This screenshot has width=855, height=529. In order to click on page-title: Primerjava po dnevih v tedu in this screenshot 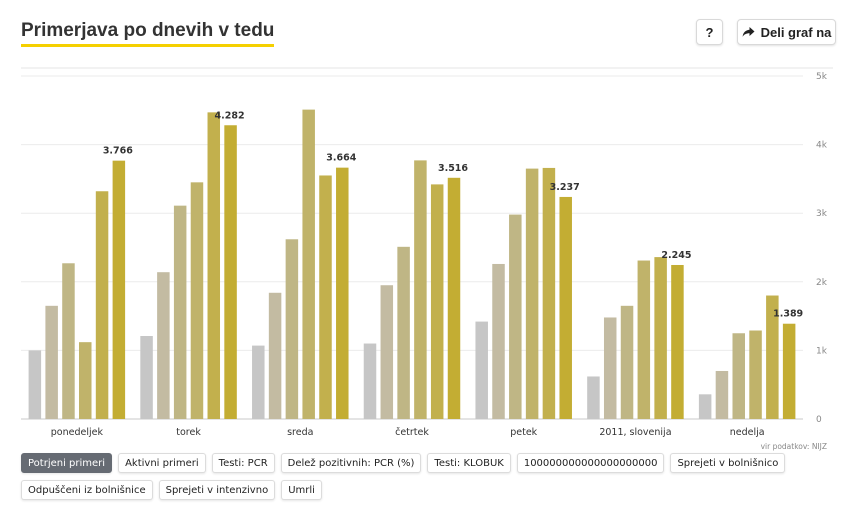, I will do `click(148, 33)`.